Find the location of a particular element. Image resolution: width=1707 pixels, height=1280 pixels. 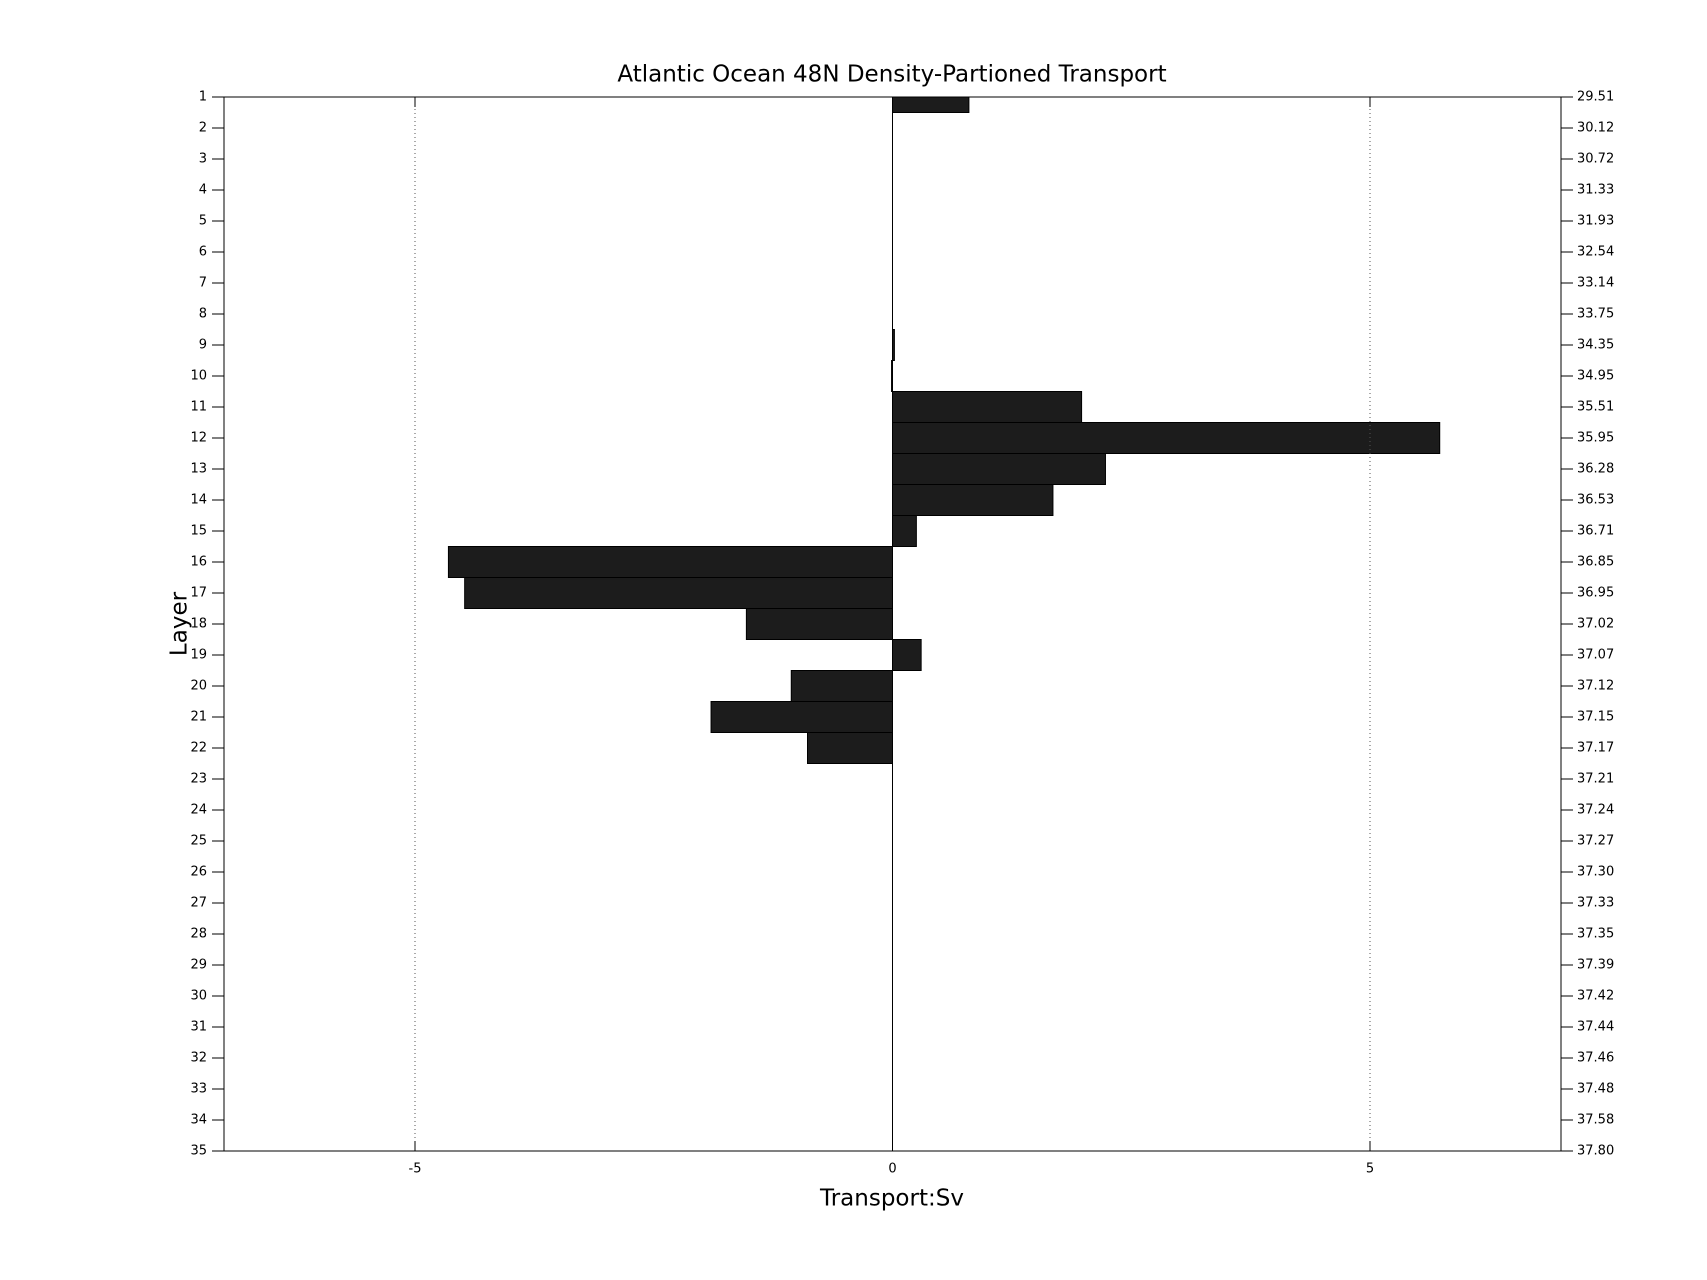

y-tick-label: 9 is located at coordinates (203, 345).